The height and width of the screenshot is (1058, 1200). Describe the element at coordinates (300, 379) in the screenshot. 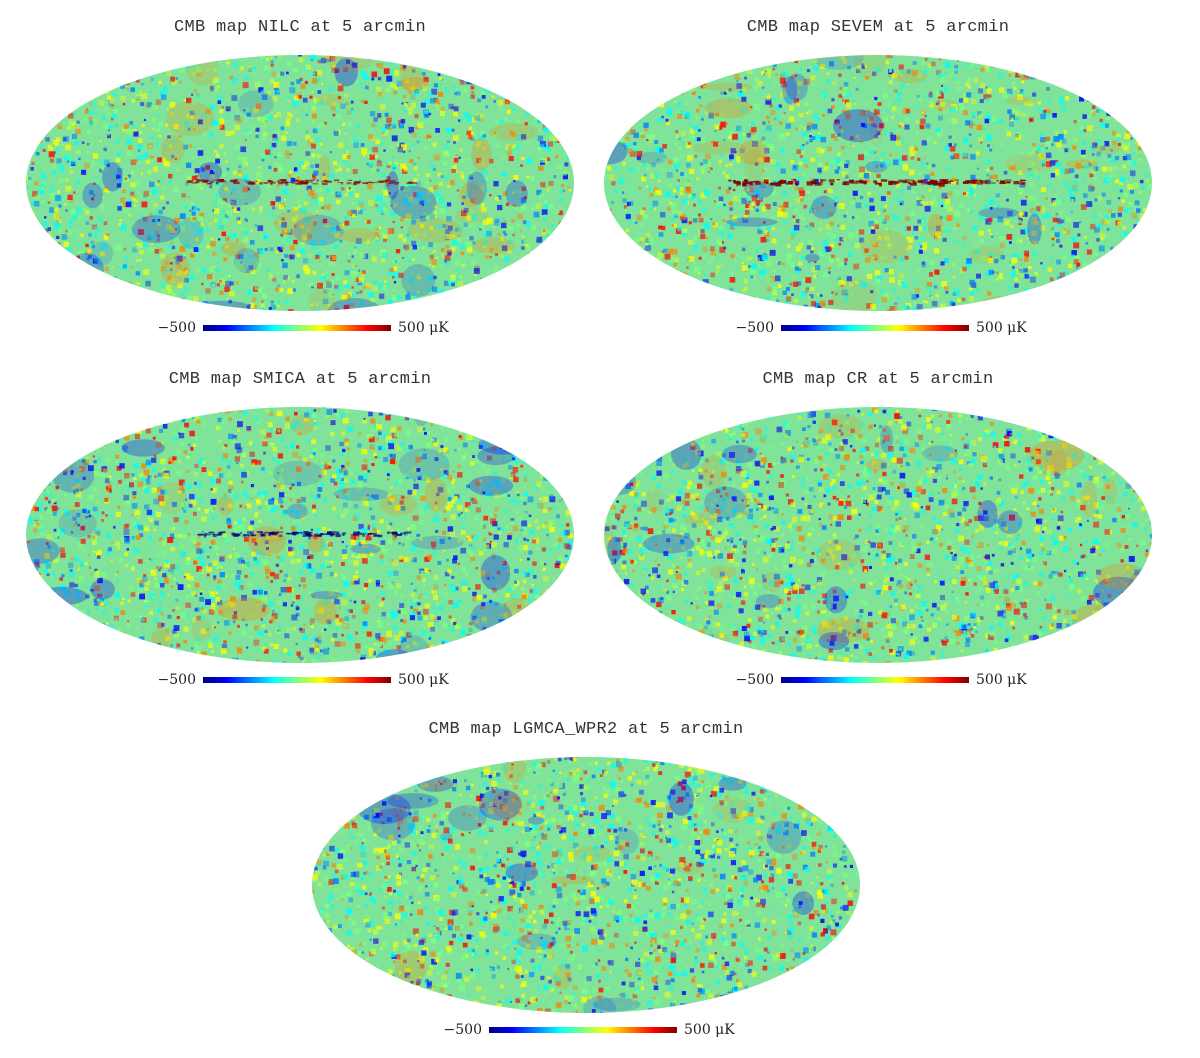

I see `panel-title: CMB map SMICA at 5 arcmin` at that location.